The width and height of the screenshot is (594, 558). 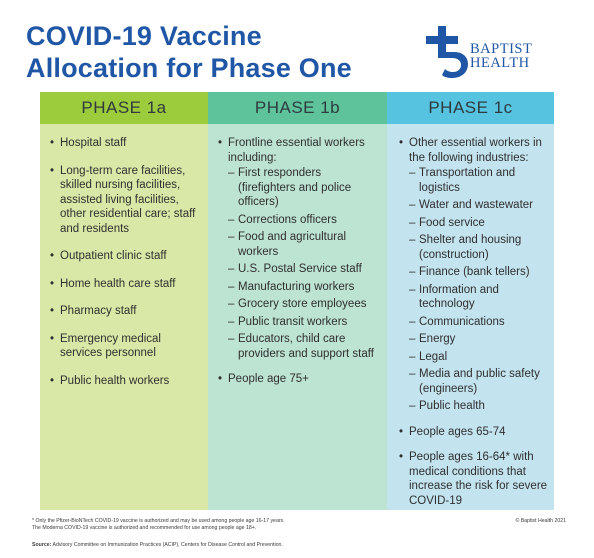 What do you see at coordinates (470, 108) in the screenshot?
I see `phase-1c-header: PHASE 1c` at bounding box center [470, 108].